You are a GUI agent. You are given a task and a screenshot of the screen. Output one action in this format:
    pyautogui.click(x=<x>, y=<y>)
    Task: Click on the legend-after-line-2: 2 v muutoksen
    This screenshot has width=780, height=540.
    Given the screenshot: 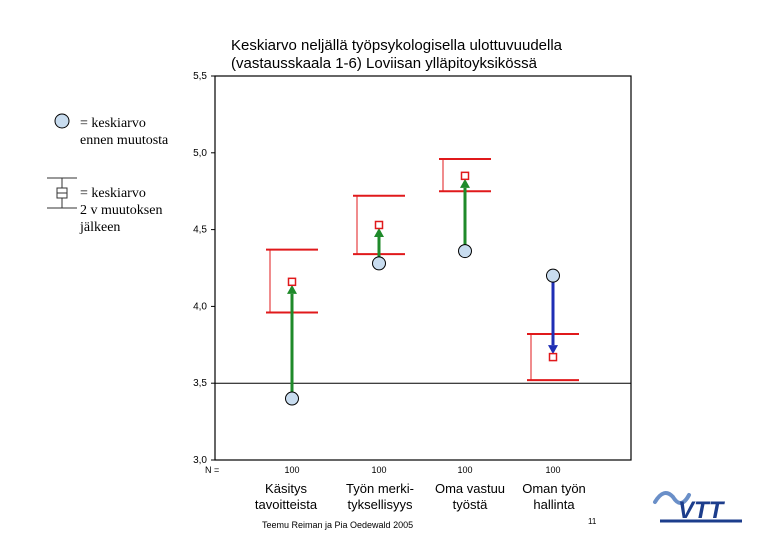 What is the action you would take?
    pyautogui.click(x=121, y=210)
    